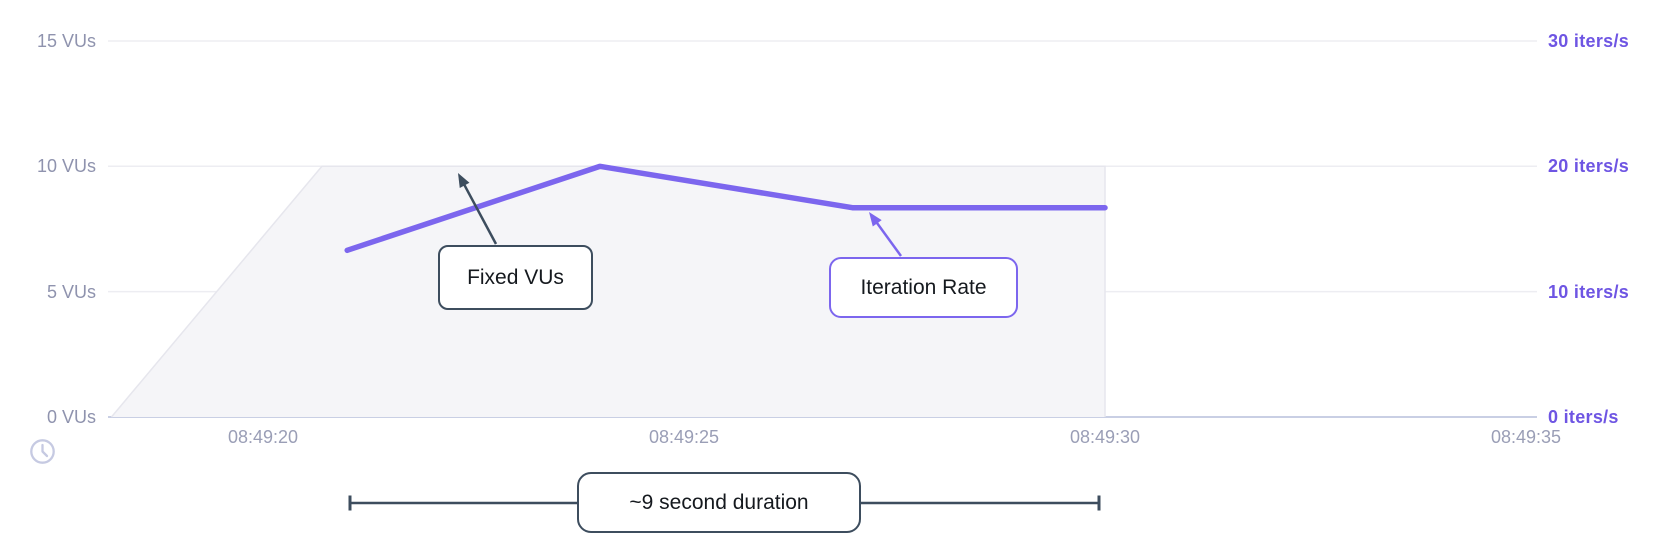  Describe the element at coordinates (1589, 166) in the screenshot. I see `y-axis-right-tick: 20 iters/s` at that location.